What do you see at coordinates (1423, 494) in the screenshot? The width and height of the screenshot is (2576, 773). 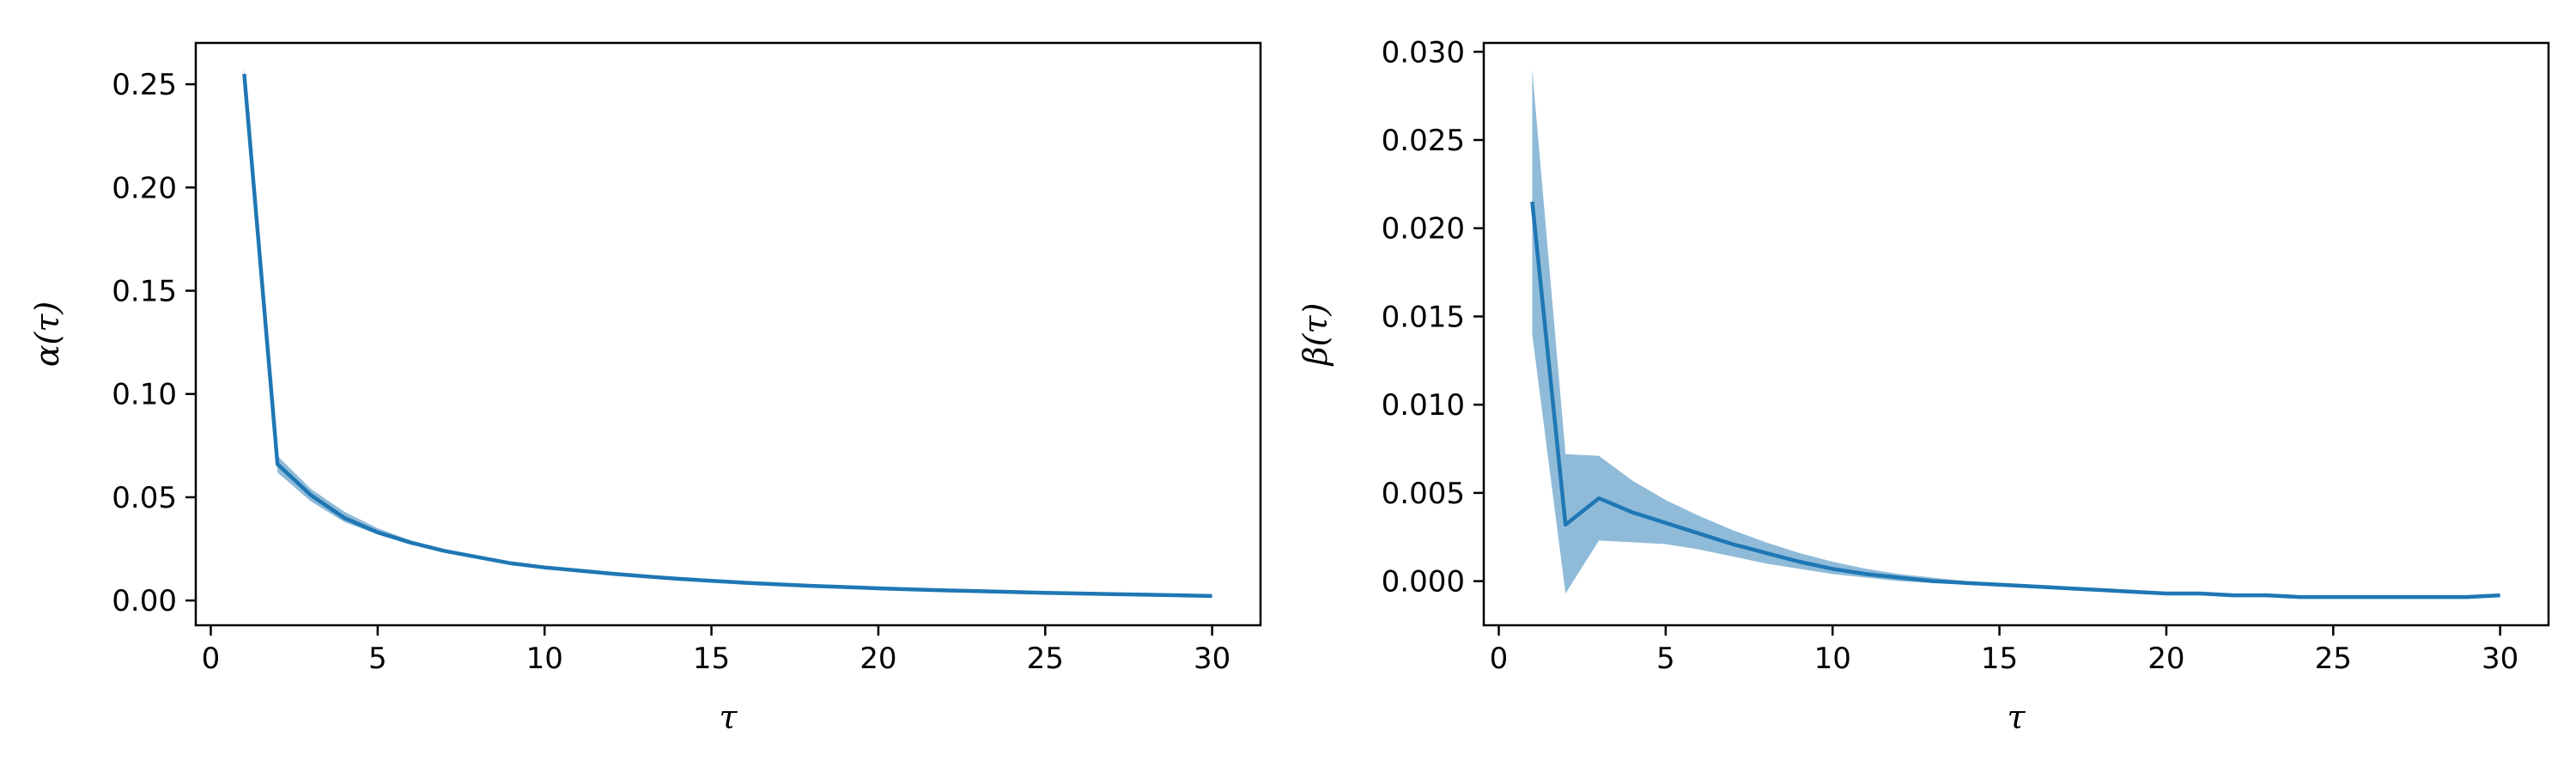 I see `y-tick-label: 0.005` at bounding box center [1423, 494].